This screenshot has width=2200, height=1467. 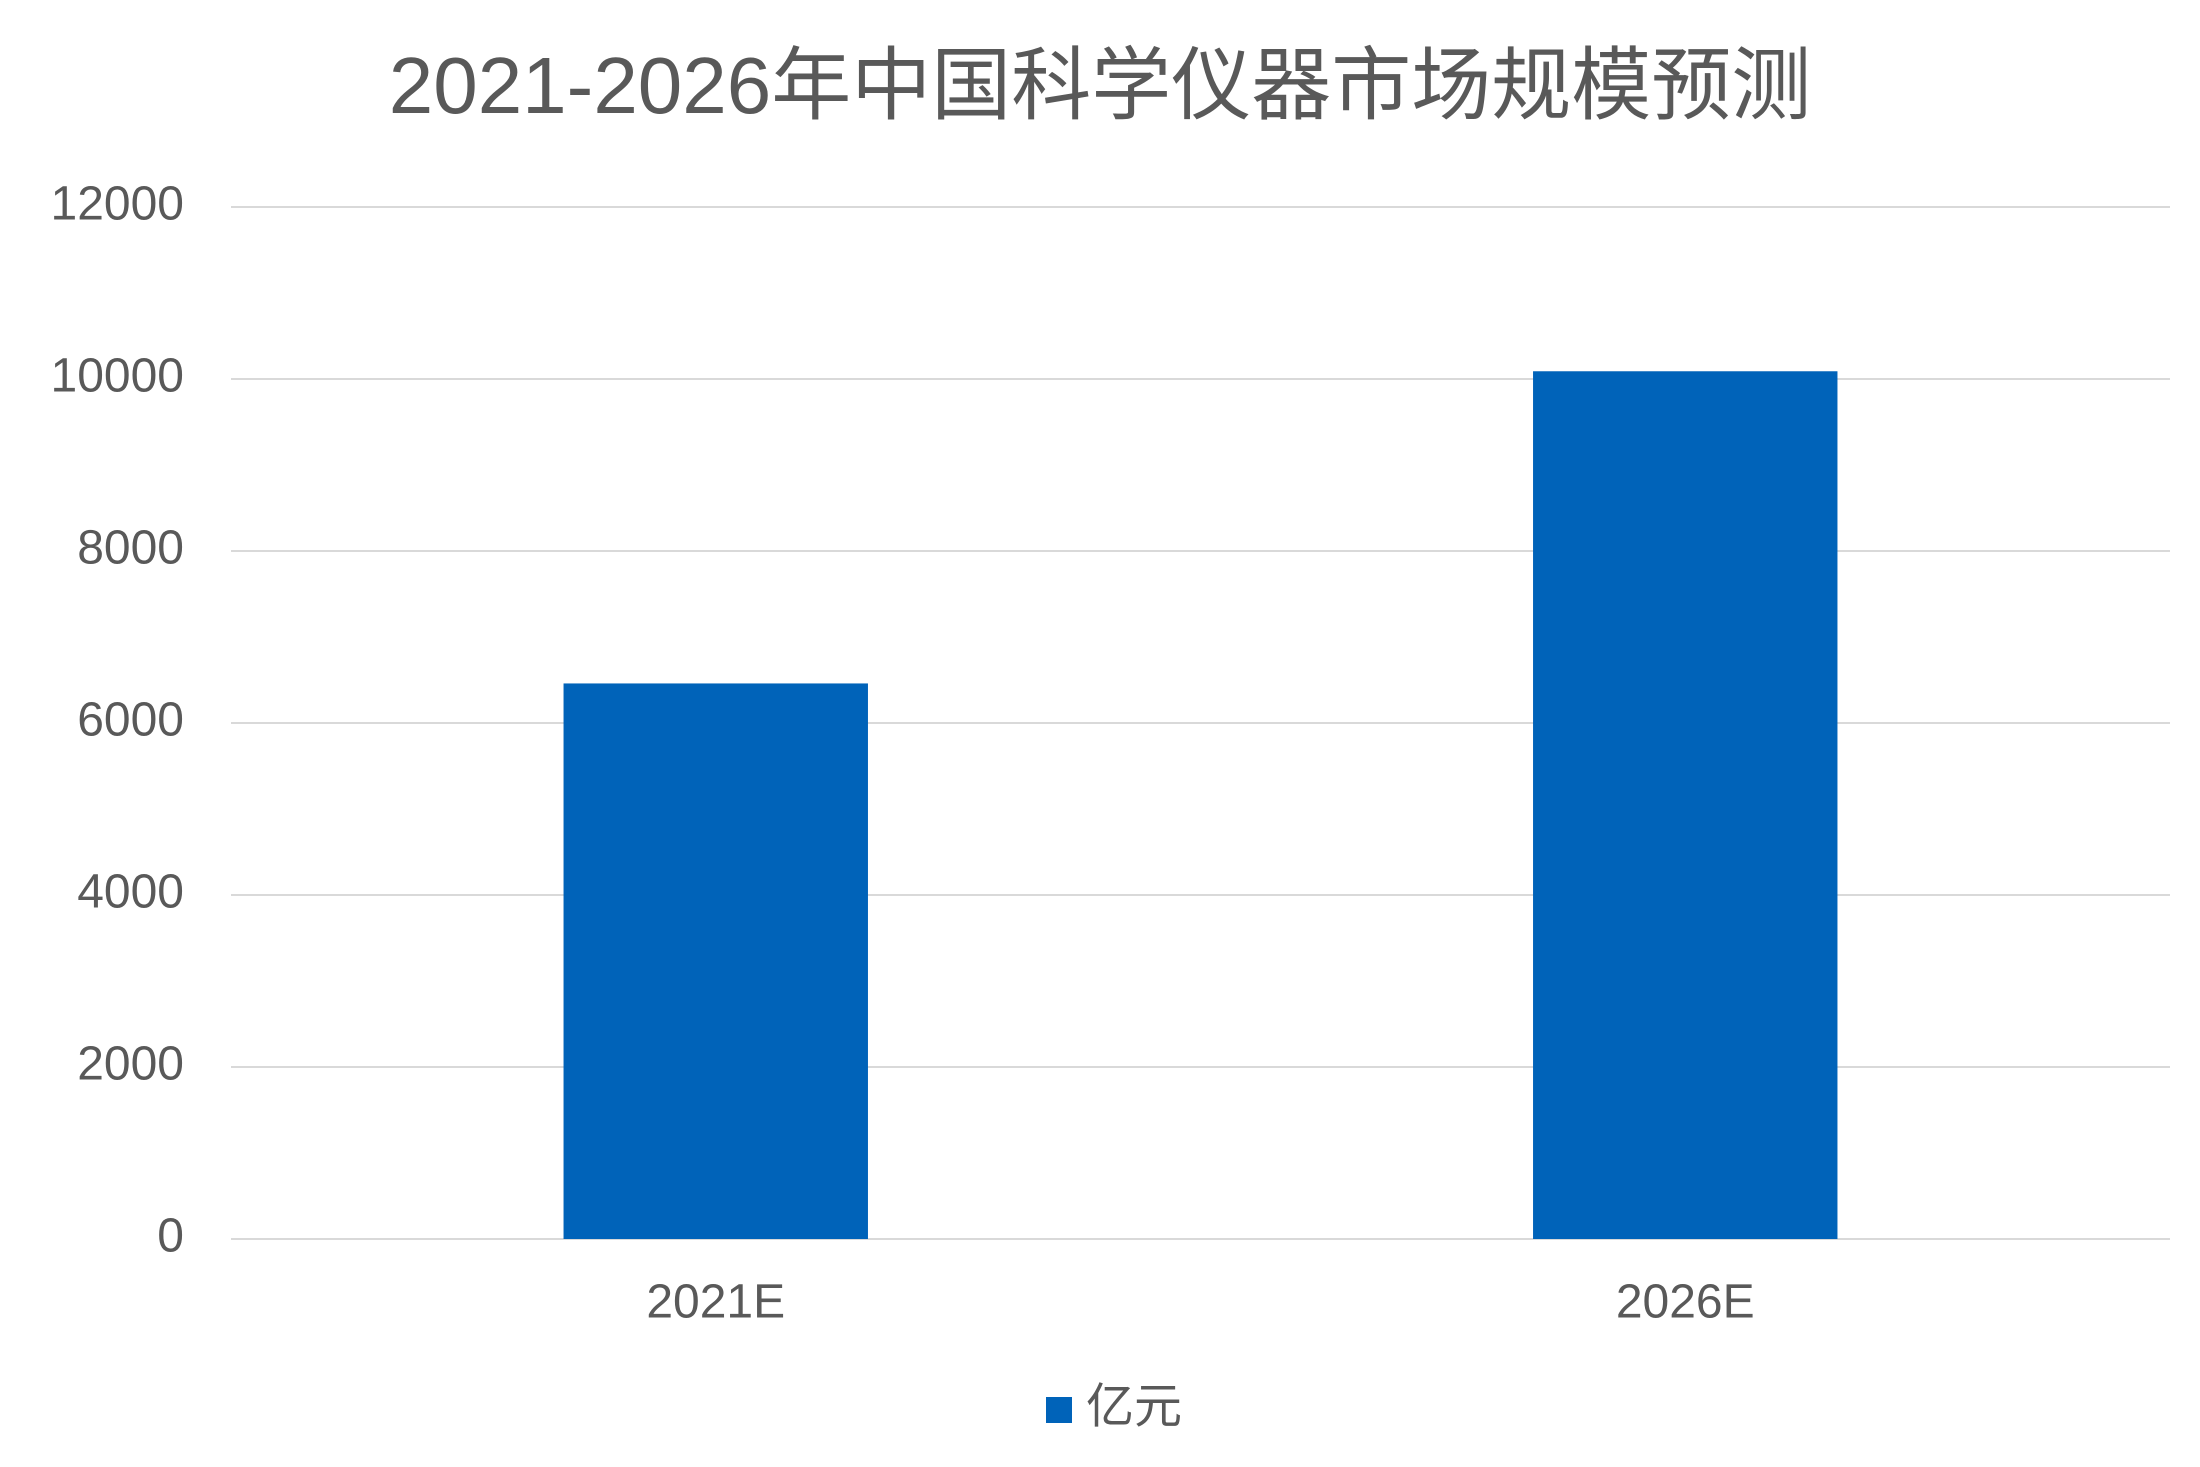 What do you see at coordinates (1685, 1302) in the screenshot?
I see `x-tick-label: 2026E` at bounding box center [1685, 1302].